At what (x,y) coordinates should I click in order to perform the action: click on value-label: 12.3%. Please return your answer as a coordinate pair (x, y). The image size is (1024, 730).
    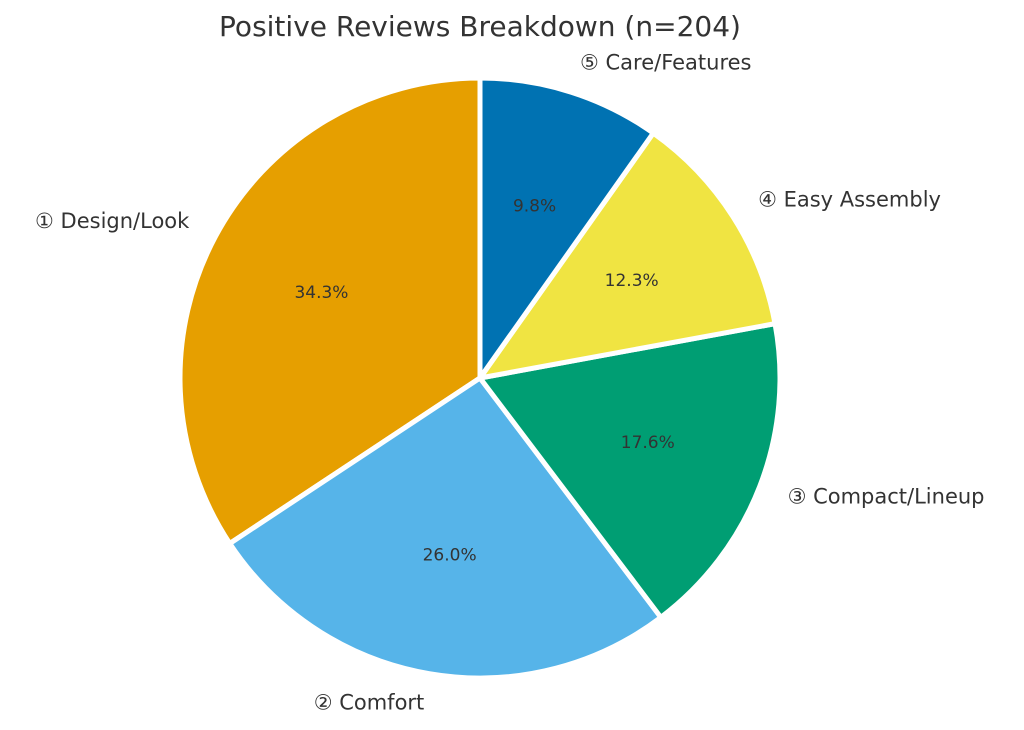
    Looking at the image, I should click on (632, 281).